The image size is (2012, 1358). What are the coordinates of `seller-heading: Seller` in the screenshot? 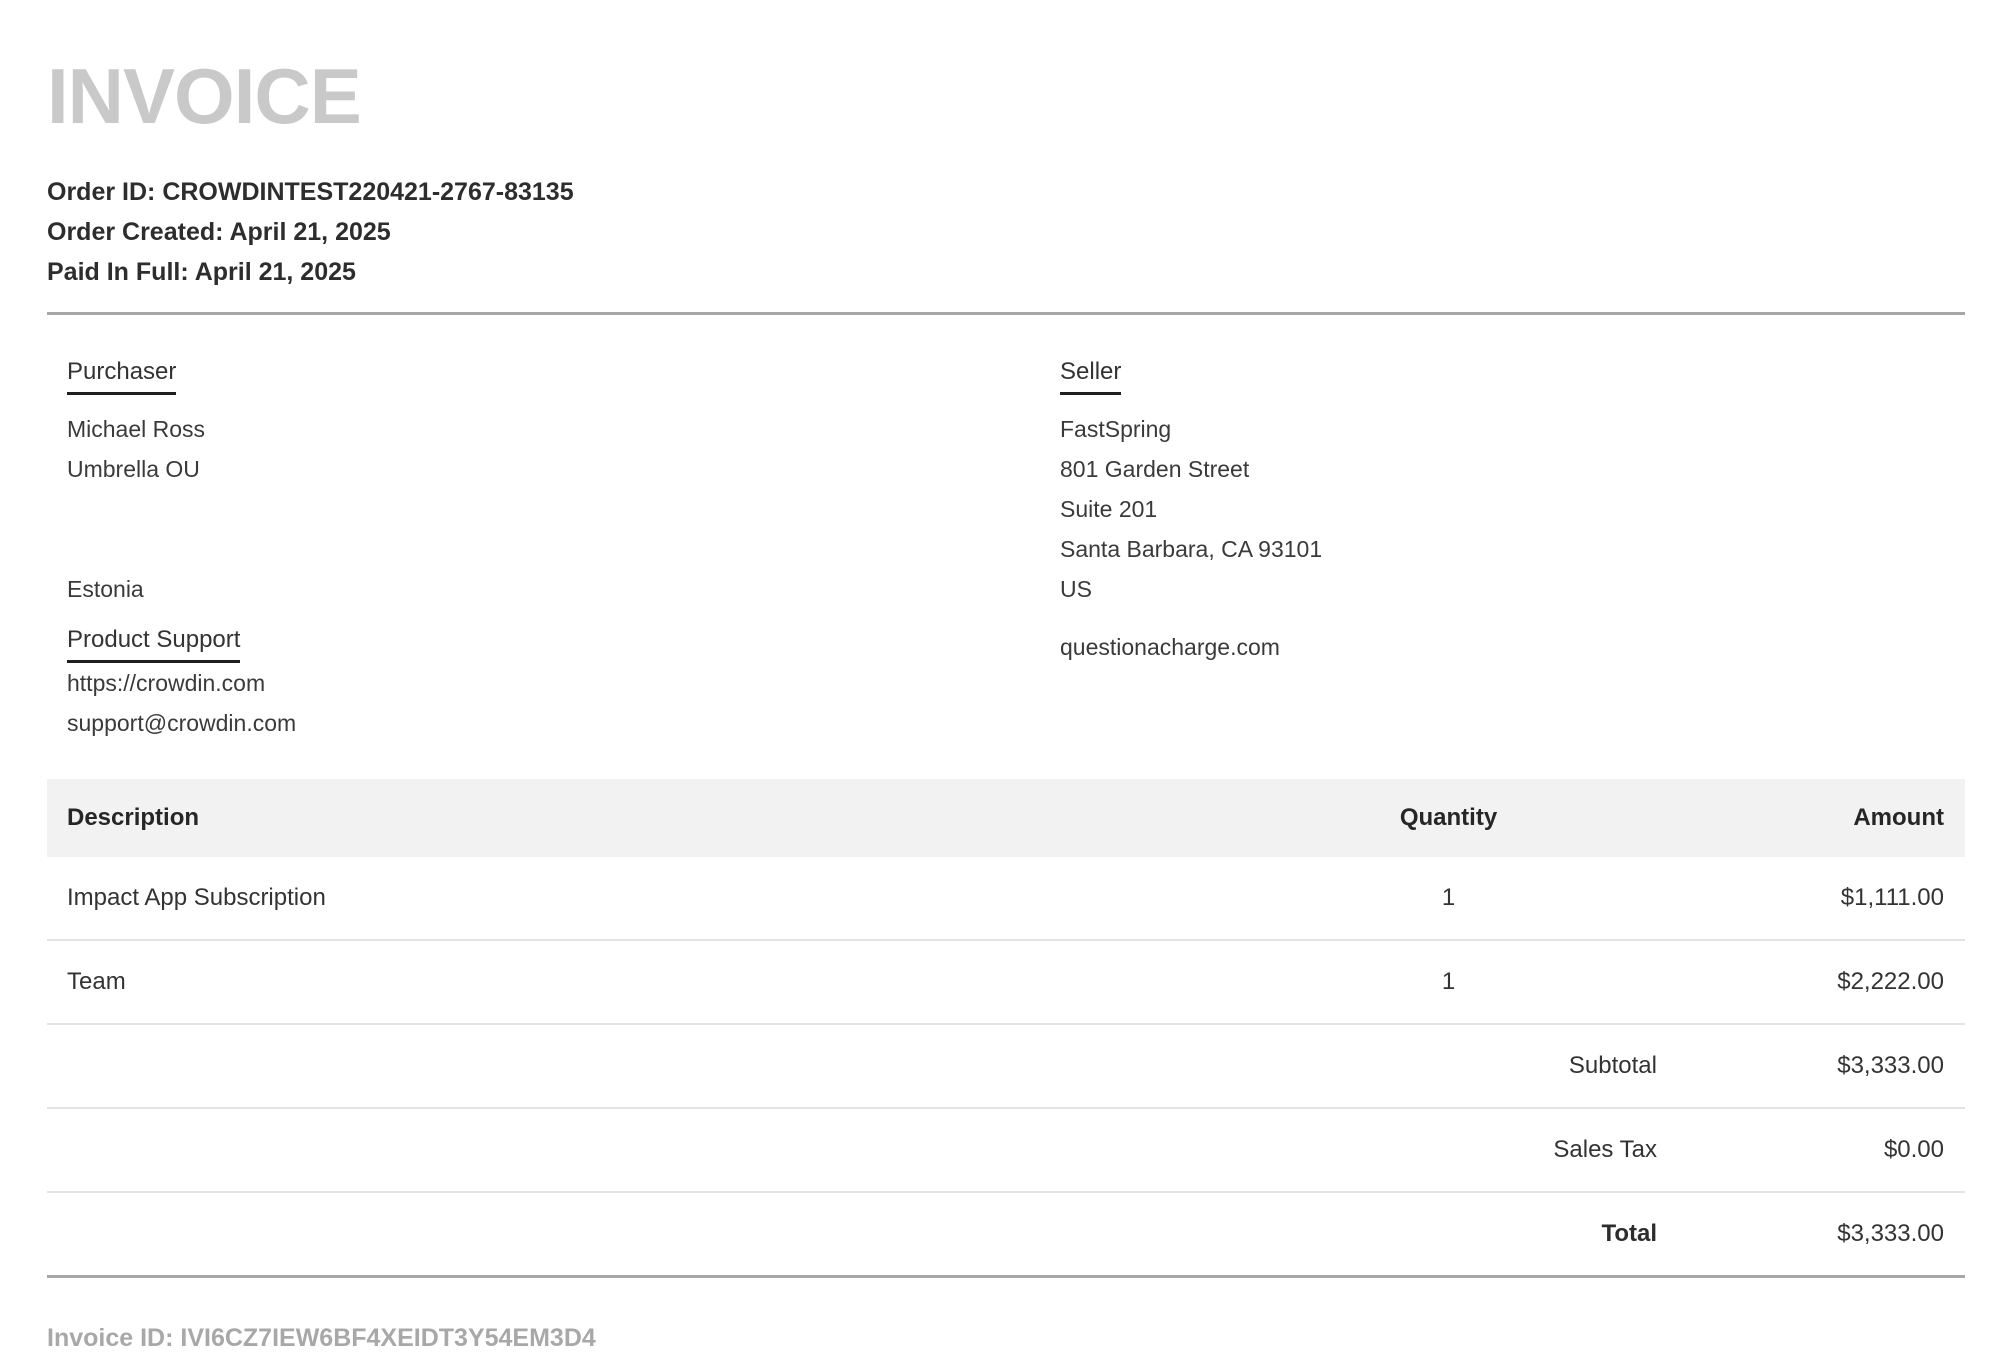 It's located at (1091, 377).